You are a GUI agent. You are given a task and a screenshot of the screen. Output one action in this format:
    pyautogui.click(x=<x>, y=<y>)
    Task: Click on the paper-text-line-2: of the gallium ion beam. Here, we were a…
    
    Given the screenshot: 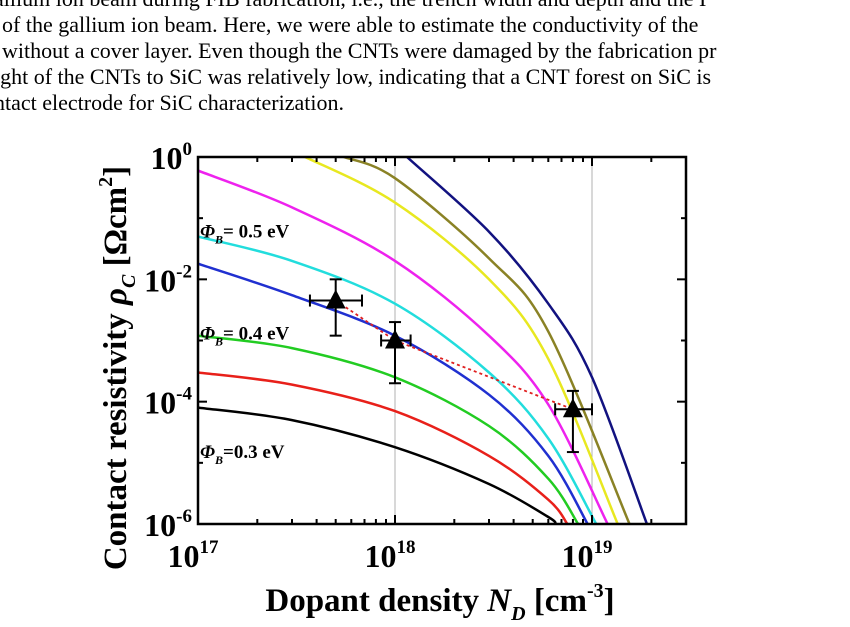 What is the action you would take?
    pyautogui.click(x=350, y=24)
    